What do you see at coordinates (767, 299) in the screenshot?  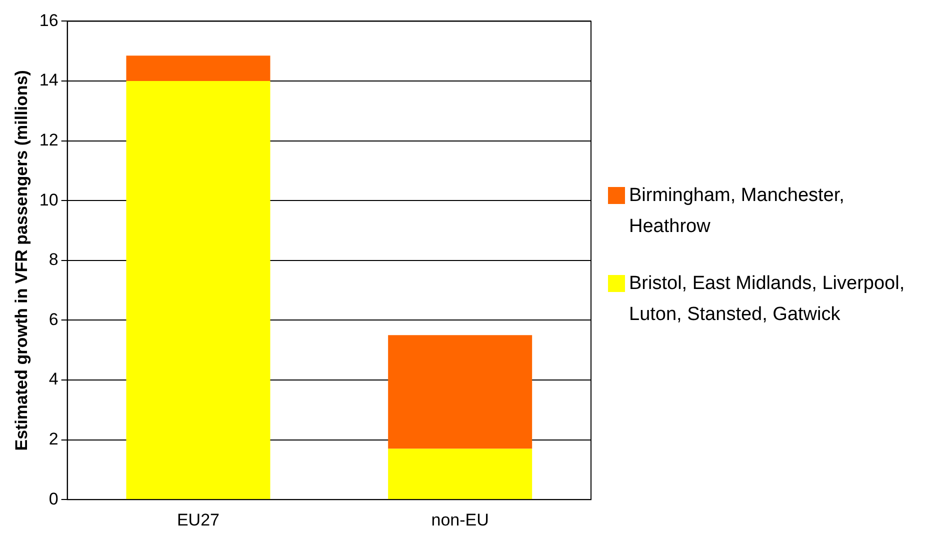 I see `legend-label: Bristol, East Midlands, Liverpool, Luton, Stansted, Gatwick` at bounding box center [767, 299].